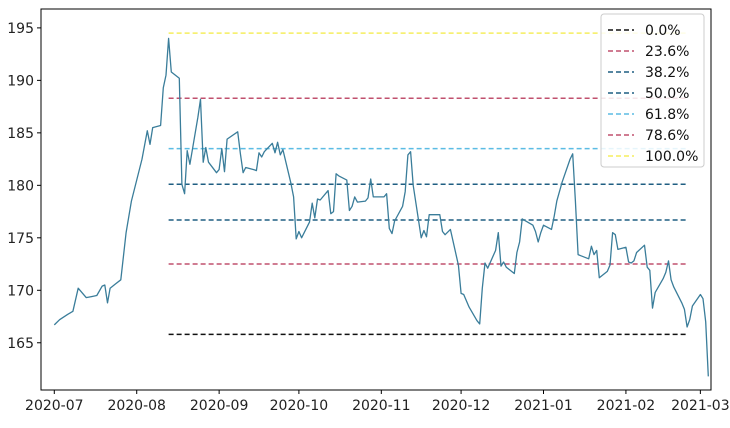 This screenshot has height=428, width=730. Describe the element at coordinates (136, 406) in the screenshot. I see `x-tick-label: 2020-08` at that location.